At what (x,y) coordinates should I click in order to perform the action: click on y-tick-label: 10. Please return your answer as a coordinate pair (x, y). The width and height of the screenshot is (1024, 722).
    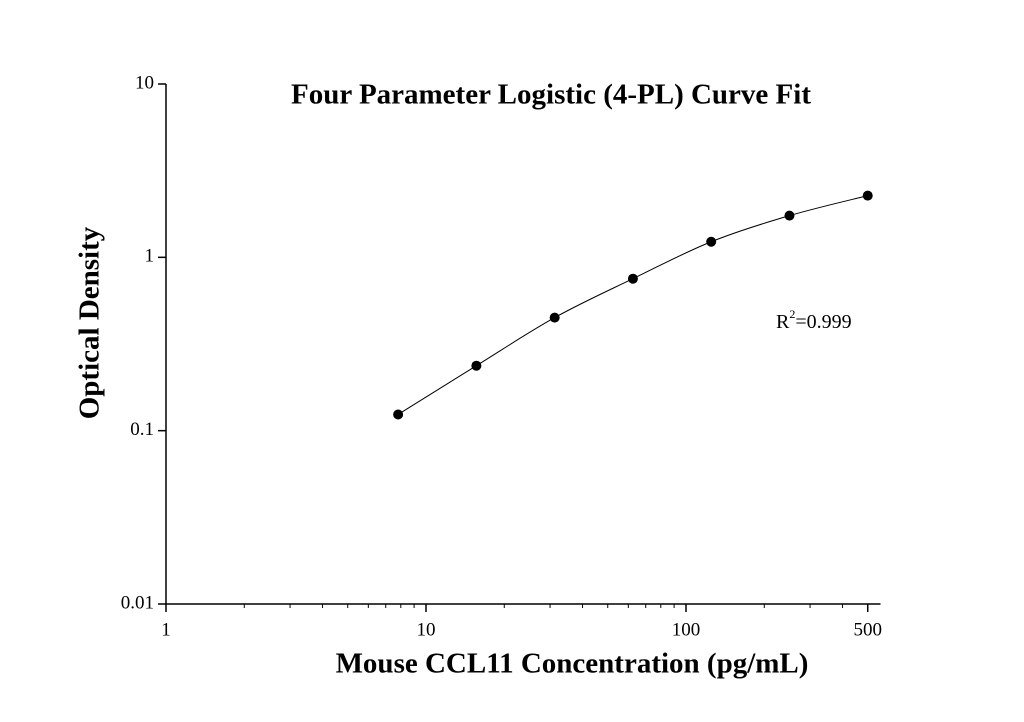
    Looking at the image, I should click on (144, 82).